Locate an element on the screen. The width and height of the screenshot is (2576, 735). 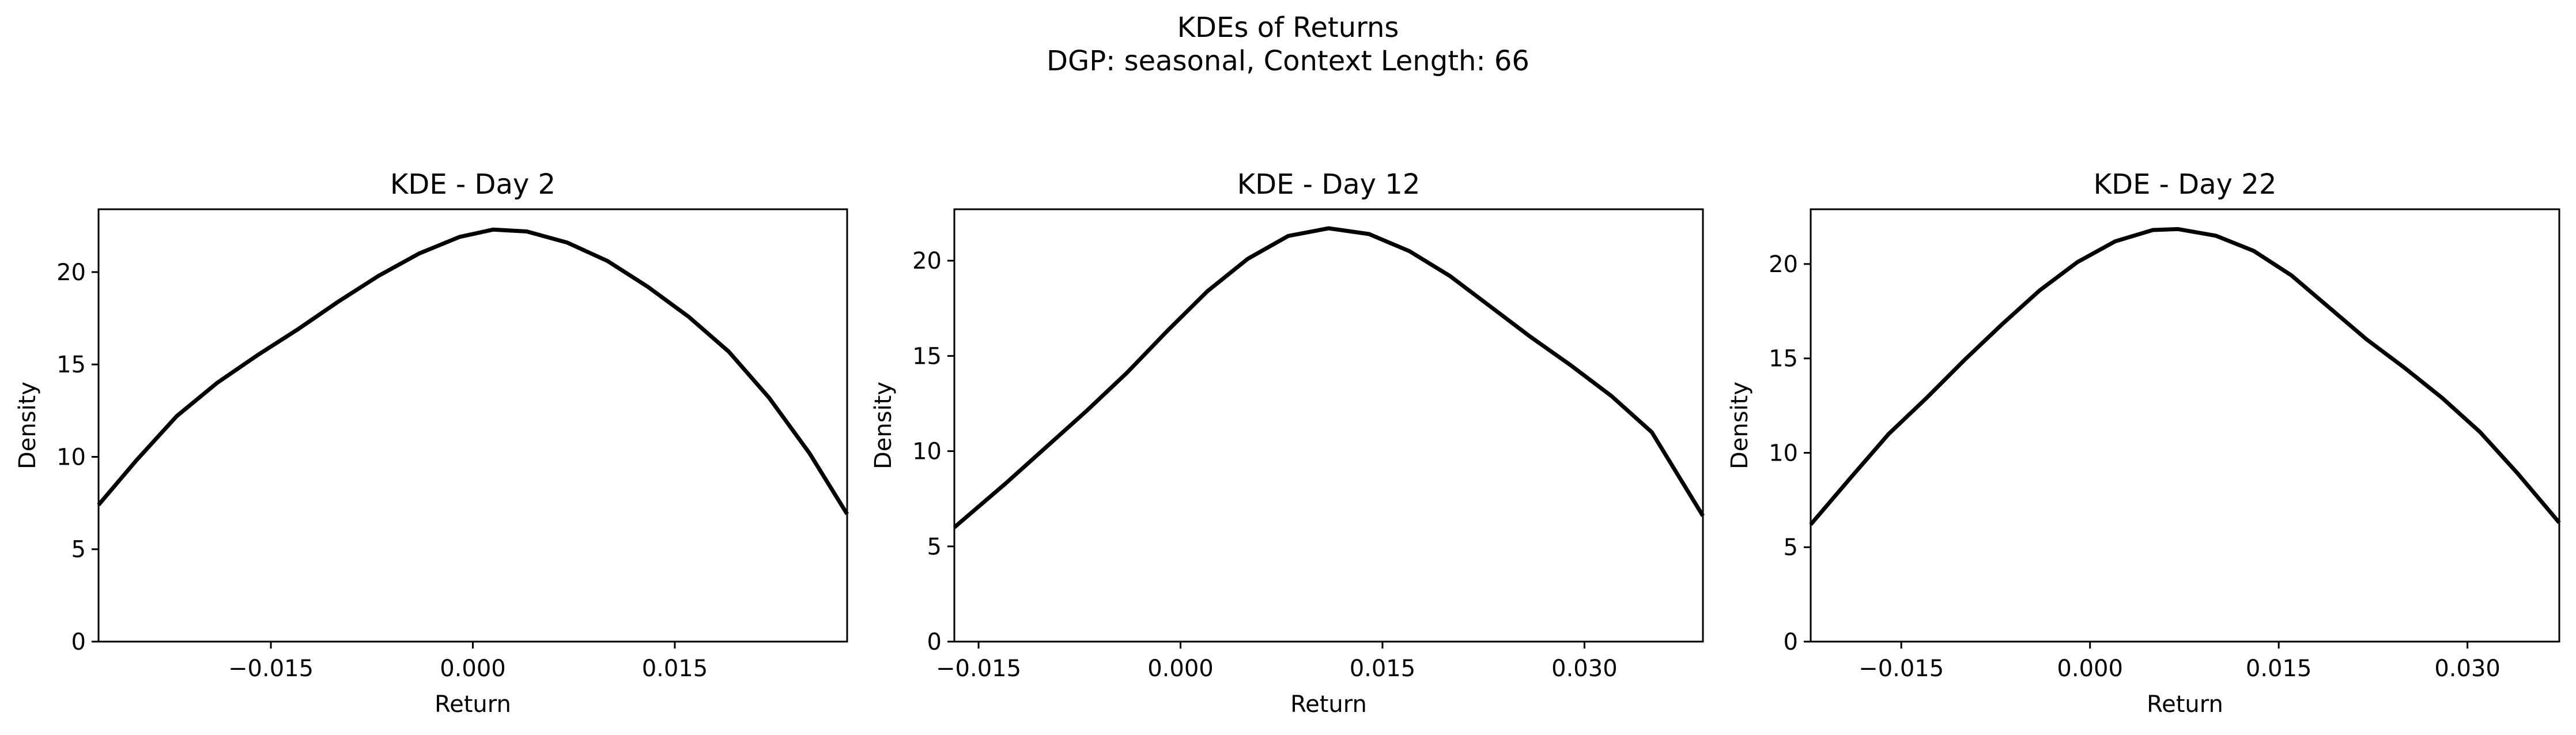
subplot-title: KDE - Day 2 is located at coordinates (473, 184).